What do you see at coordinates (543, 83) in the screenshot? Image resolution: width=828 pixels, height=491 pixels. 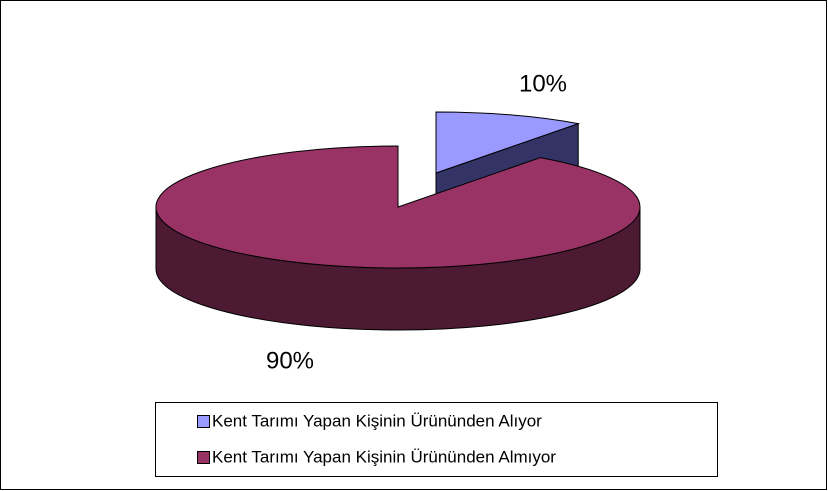 I see `value-label: 10%` at bounding box center [543, 83].